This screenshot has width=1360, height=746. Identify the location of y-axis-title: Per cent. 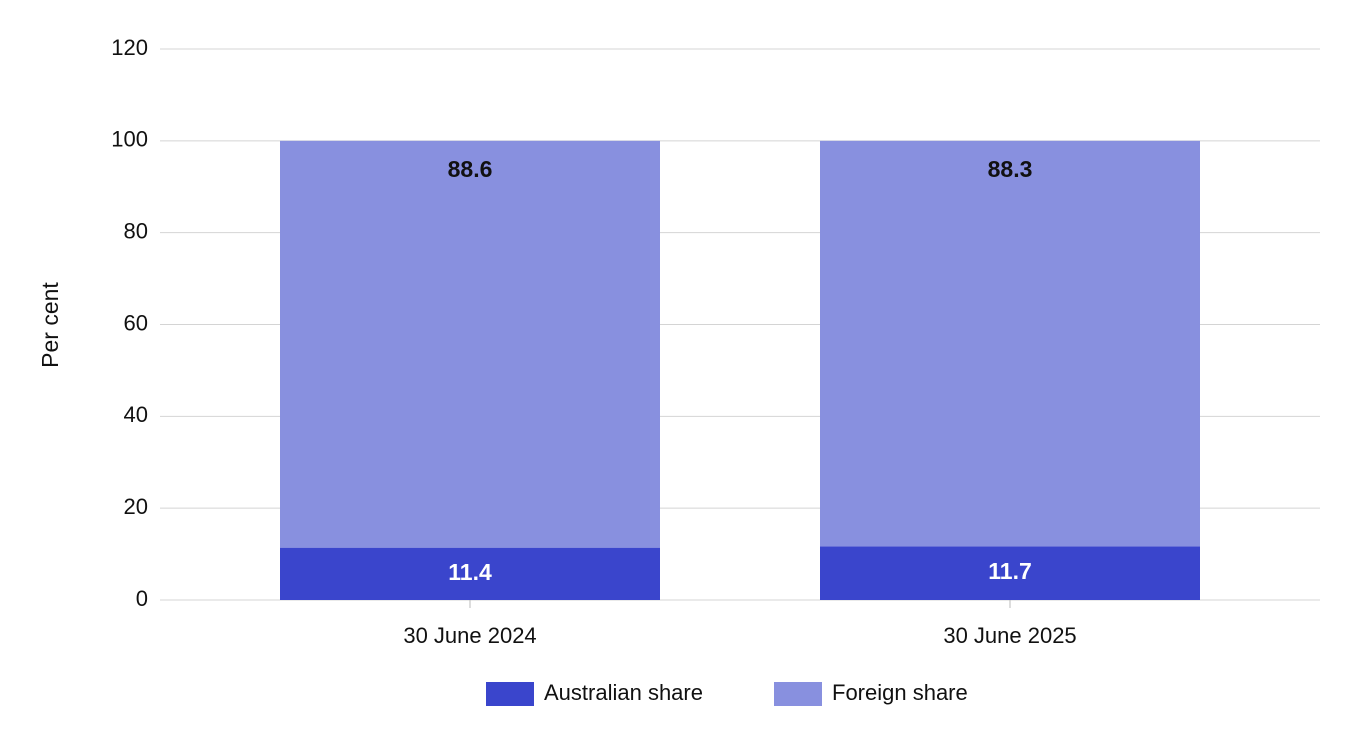
(50, 325).